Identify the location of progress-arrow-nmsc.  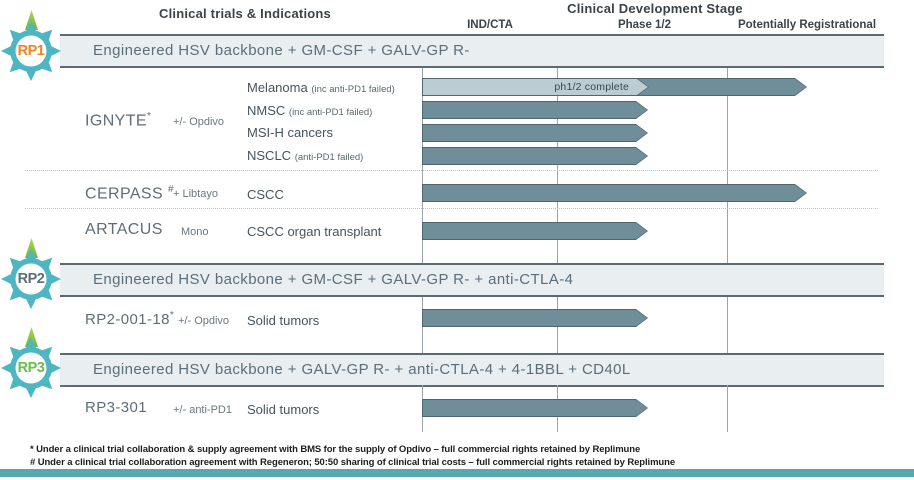
(535, 110).